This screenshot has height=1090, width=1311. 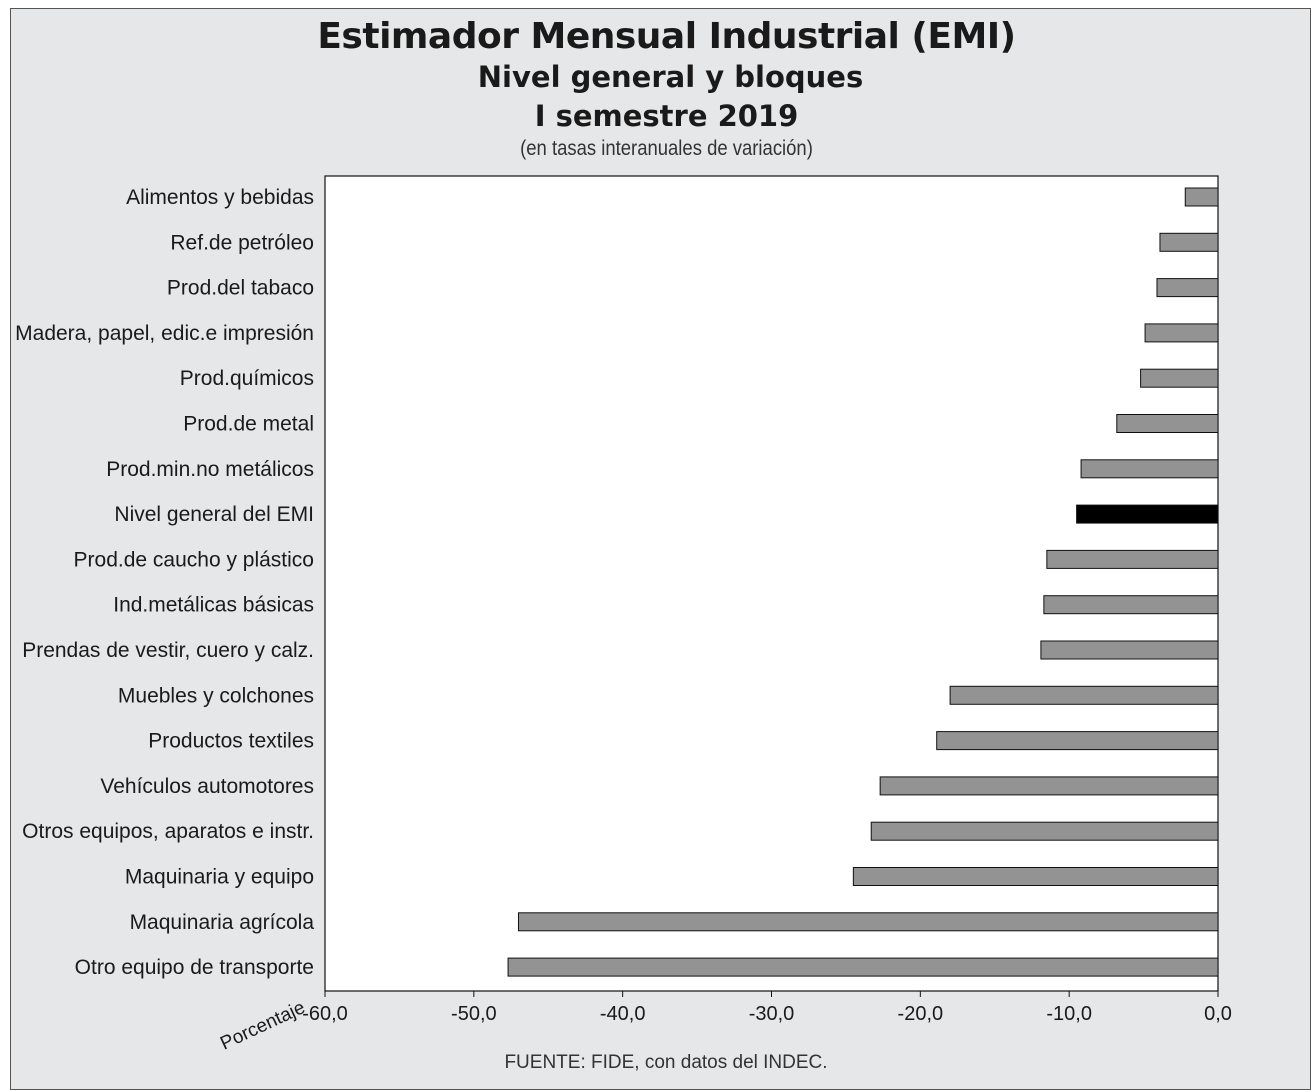 I want to click on x-tick-label: -10,0, so click(x=1069, y=1014).